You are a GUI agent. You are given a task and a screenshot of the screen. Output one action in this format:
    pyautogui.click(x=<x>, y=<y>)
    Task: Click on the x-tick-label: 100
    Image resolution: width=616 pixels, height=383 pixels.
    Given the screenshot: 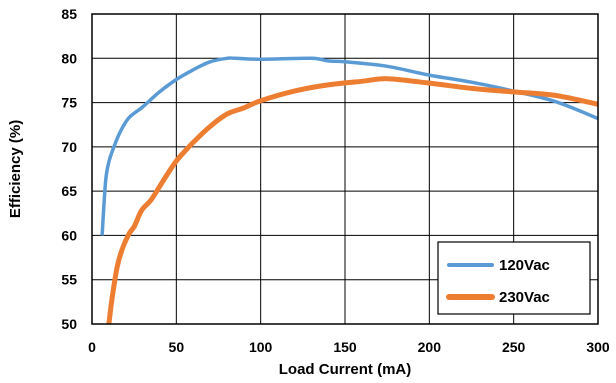 What is the action you would take?
    pyautogui.click(x=261, y=347)
    